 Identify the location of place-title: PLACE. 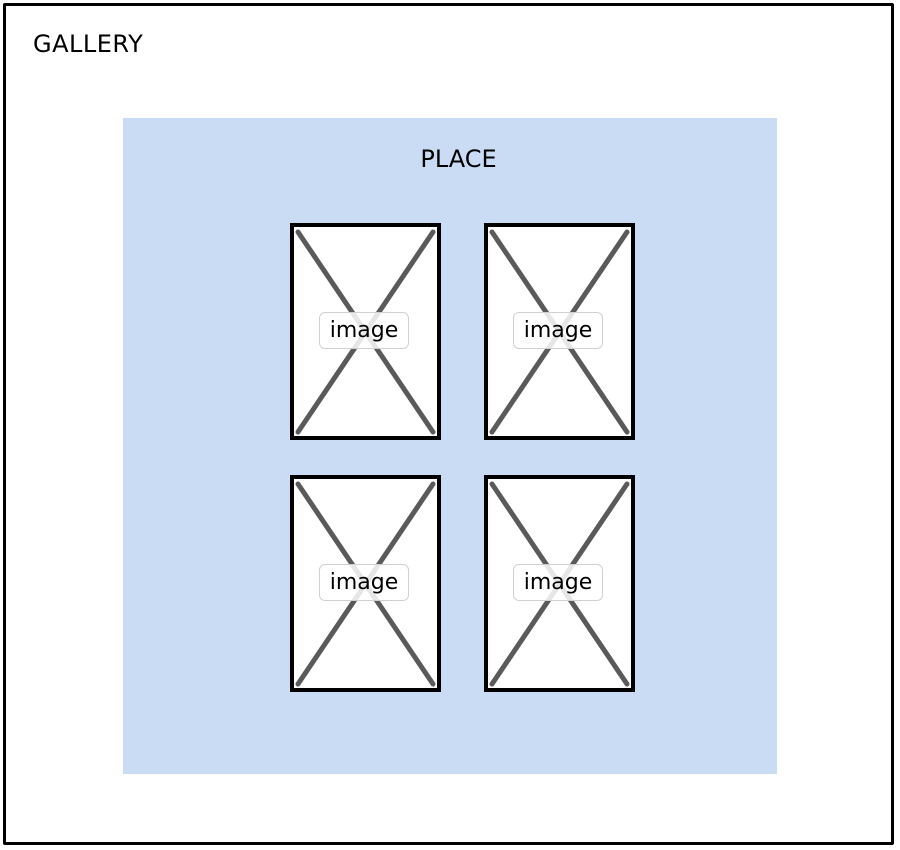
(458, 159).